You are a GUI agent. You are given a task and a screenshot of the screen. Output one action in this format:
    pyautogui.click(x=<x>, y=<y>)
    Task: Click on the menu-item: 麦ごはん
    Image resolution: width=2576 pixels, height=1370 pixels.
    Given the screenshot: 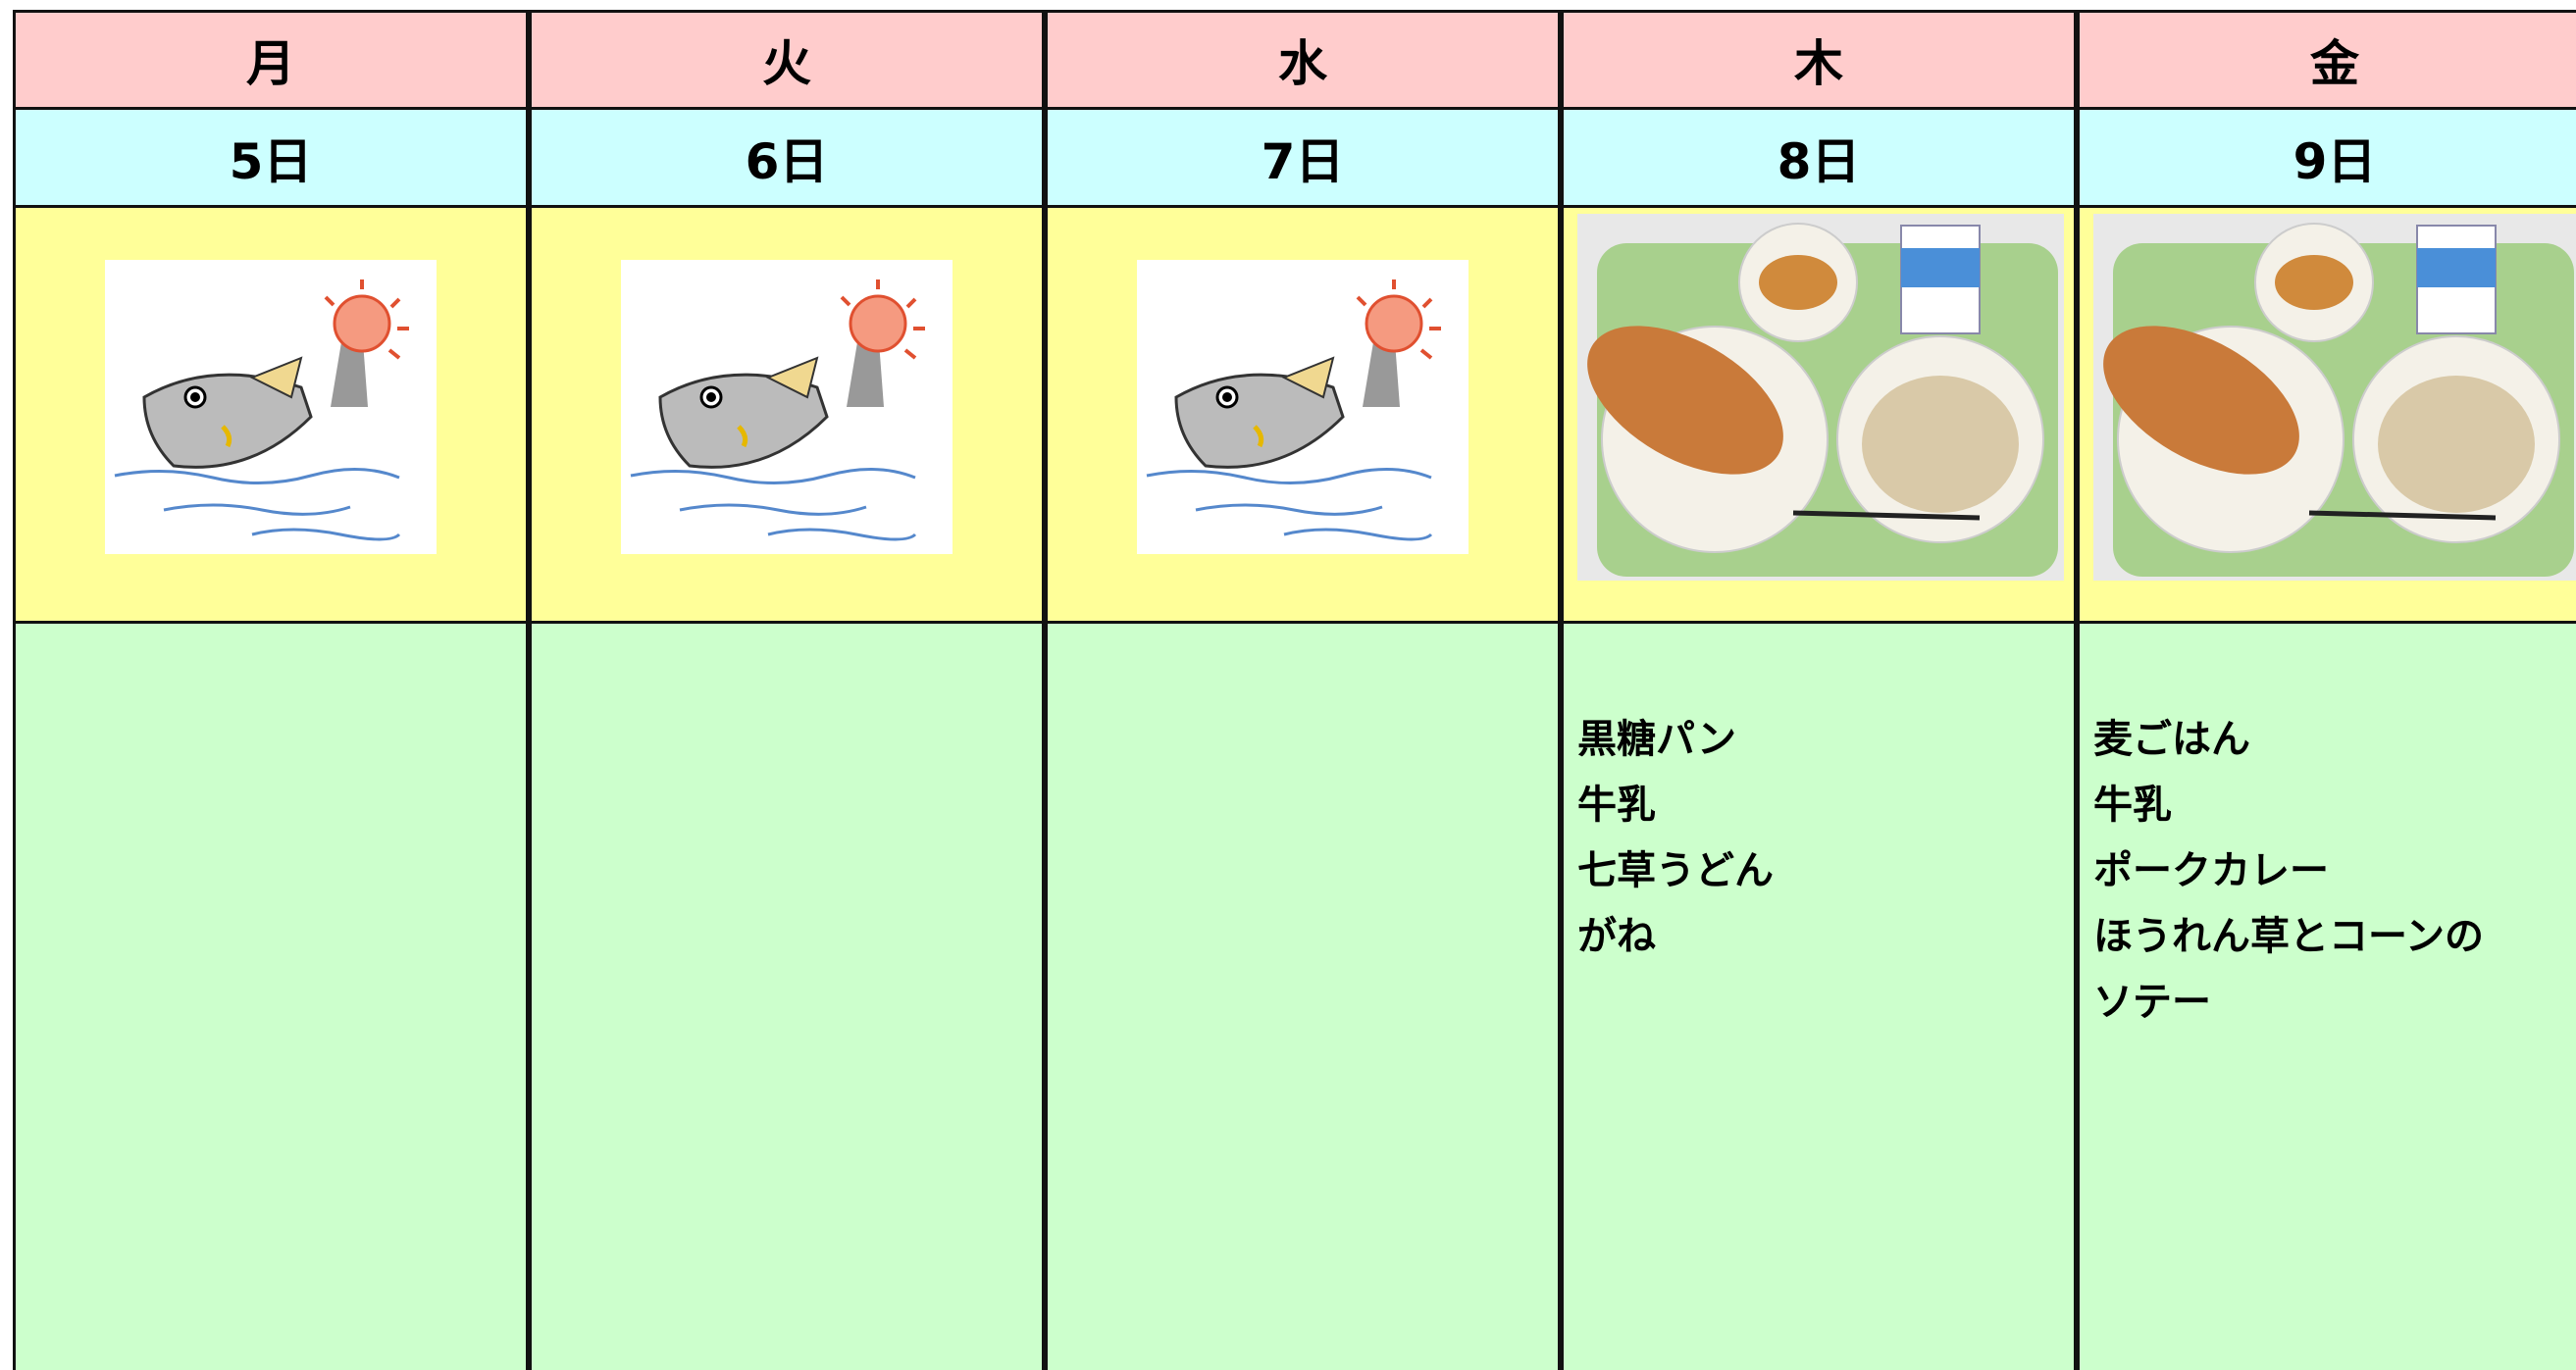 What is the action you would take?
    pyautogui.click(x=2171, y=740)
    